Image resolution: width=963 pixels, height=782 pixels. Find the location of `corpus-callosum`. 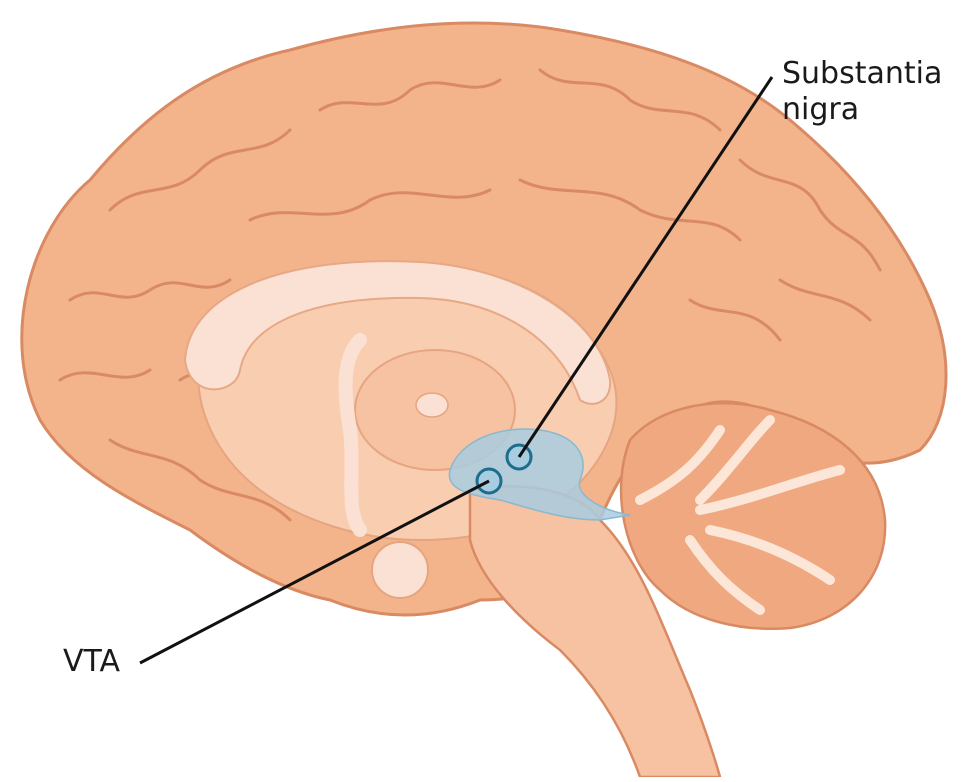

corpus-callosum is located at coordinates (397, 332).